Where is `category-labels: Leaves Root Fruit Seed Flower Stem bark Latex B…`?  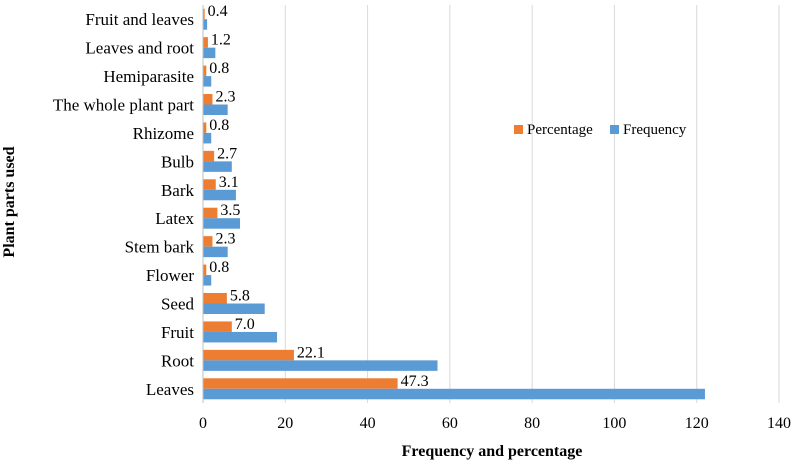
category-labels: Leaves Root Fruit Seed Flower Stem bark Latex B… is located at coordinates (124, 204).